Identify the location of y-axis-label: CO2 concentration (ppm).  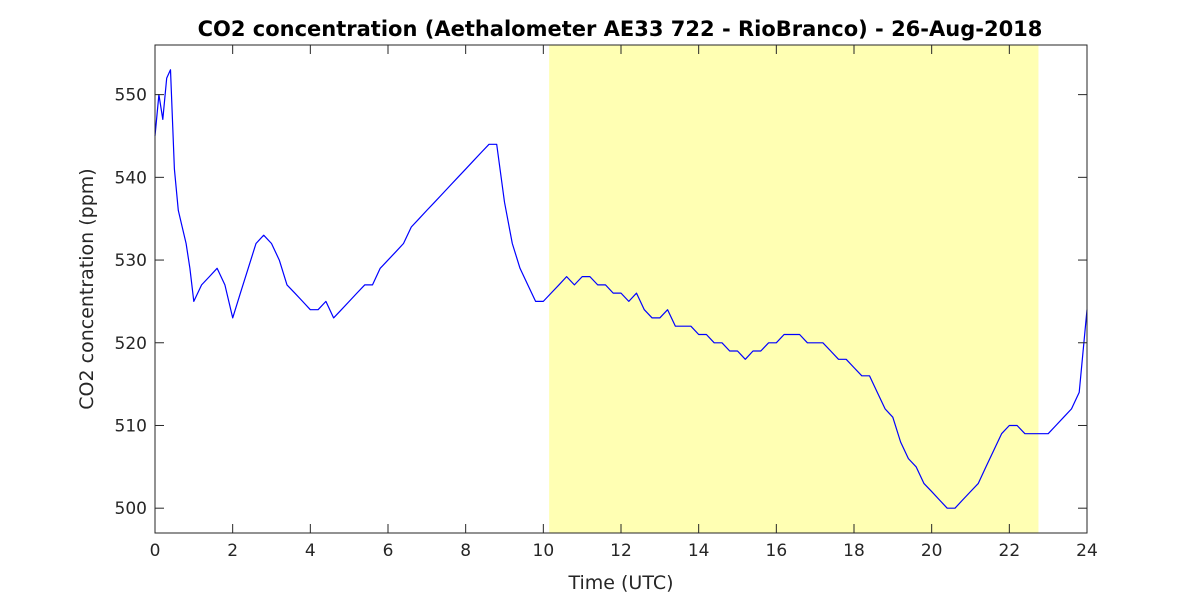
(87, 288).